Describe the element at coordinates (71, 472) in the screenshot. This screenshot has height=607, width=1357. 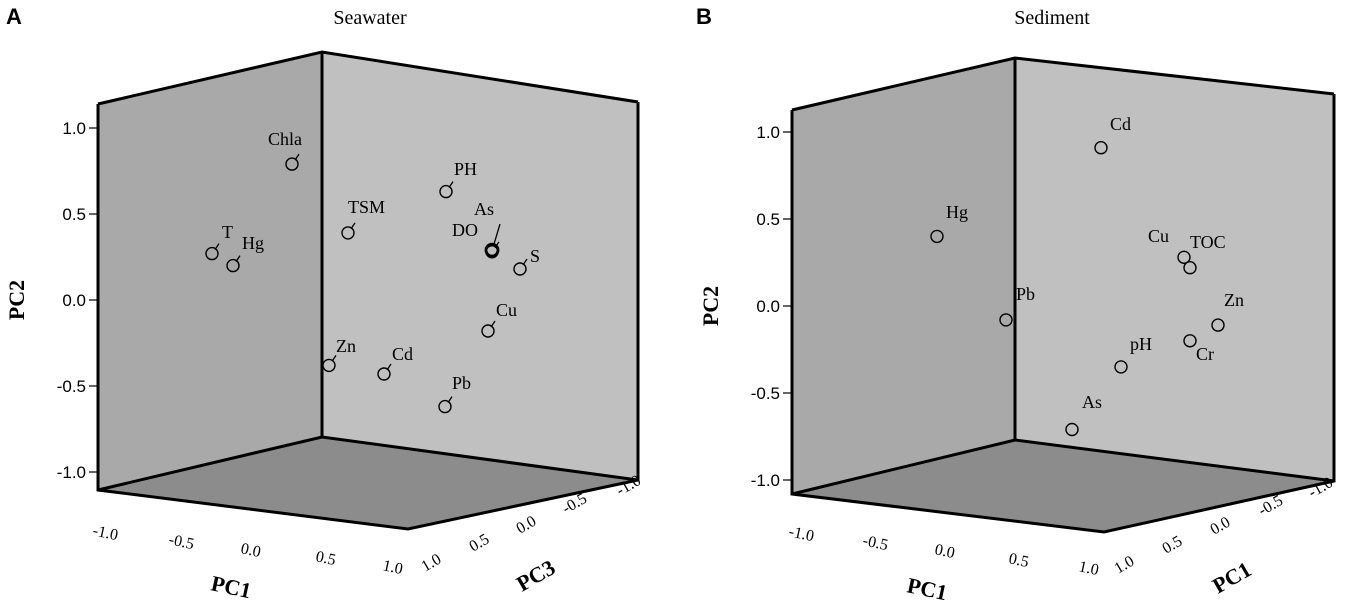
I see `panel-a-ytick-label: -1.0` at that location.